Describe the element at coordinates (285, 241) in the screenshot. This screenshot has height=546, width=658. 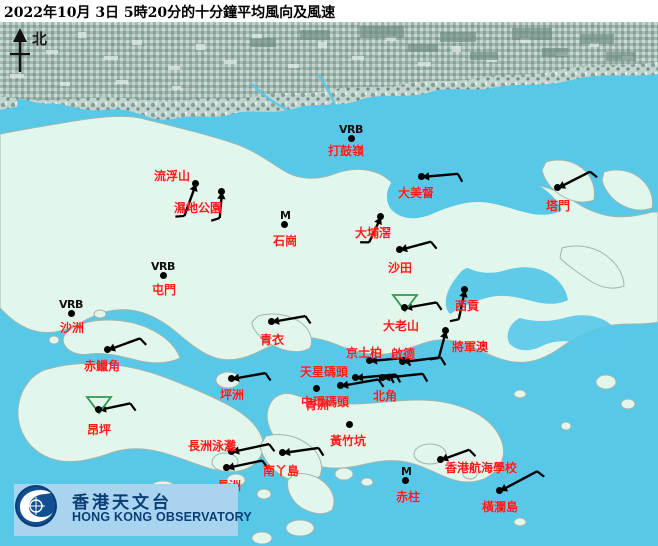
I see `station-label: 石崗` at that location.